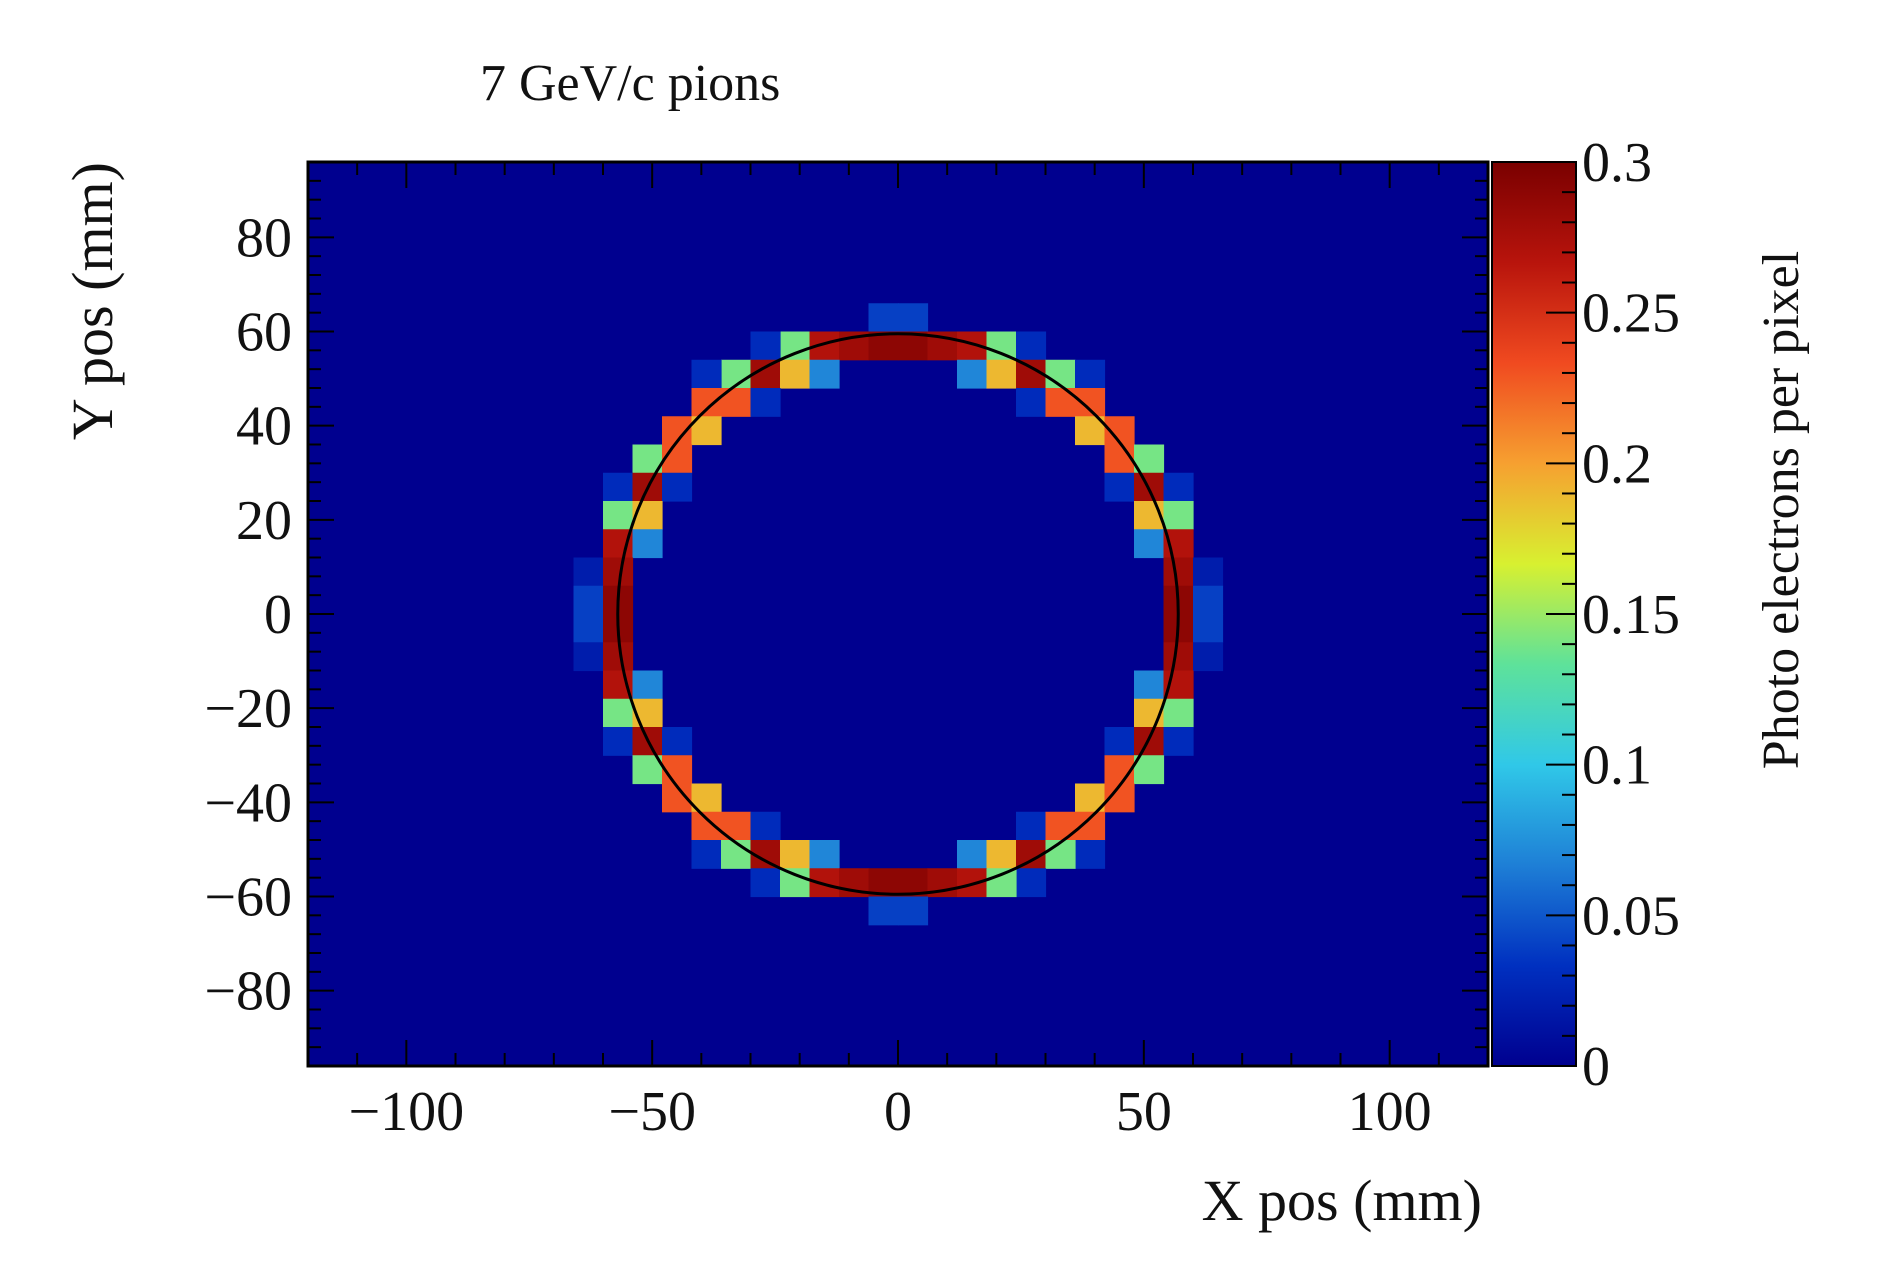  What do you see at coordinates (248, 898) in the screenshot?
I see `y-tick-label: −60` at bounding box center [248, 898].